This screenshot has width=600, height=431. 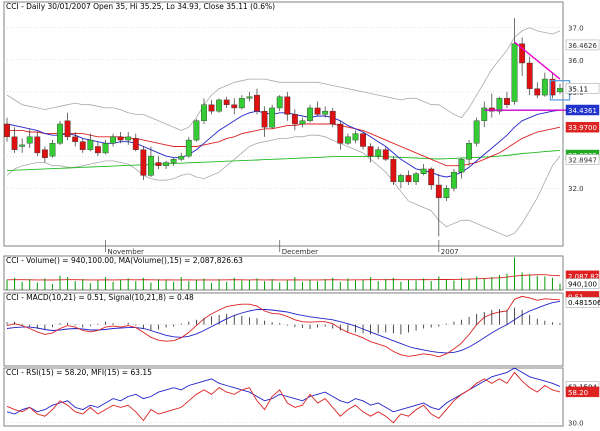 What do you see at coordinates (283, 273) in the screenshot?
I see `volume-panel-frame` at bounding box center [283, 273].